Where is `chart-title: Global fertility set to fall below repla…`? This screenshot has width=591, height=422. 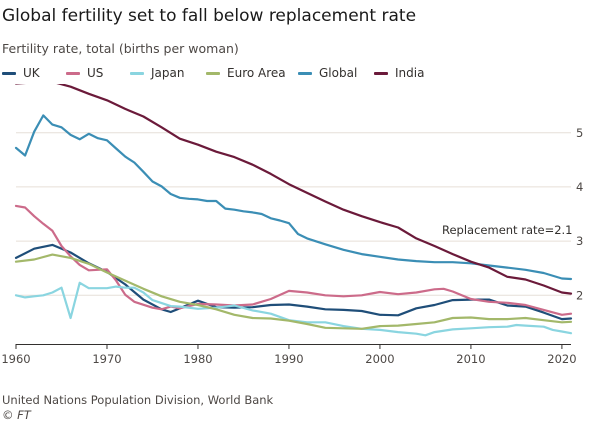
chart-title: Global fertility set to fall below repla… is located at coordinates (209, 16).